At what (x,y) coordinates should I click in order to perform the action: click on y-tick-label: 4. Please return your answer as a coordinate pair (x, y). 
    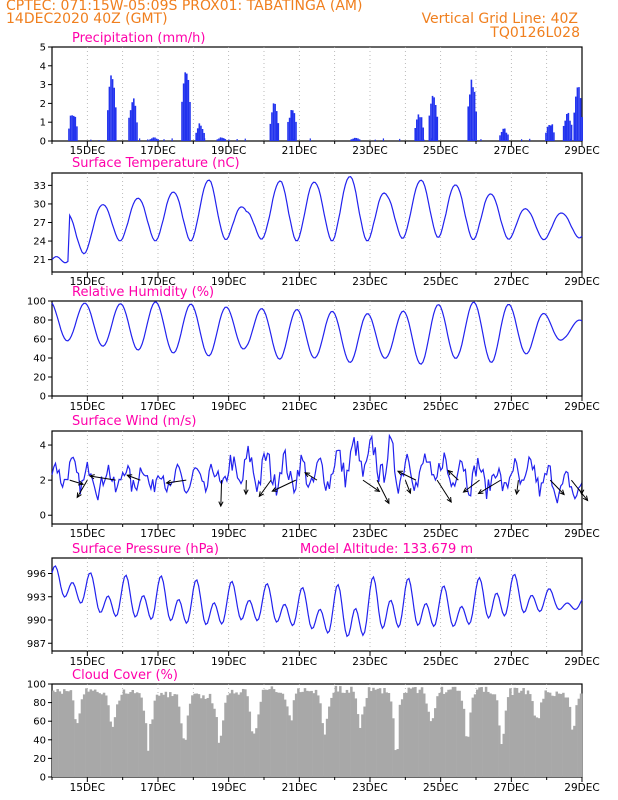
    Looking at the image, I should click on (43, 446).